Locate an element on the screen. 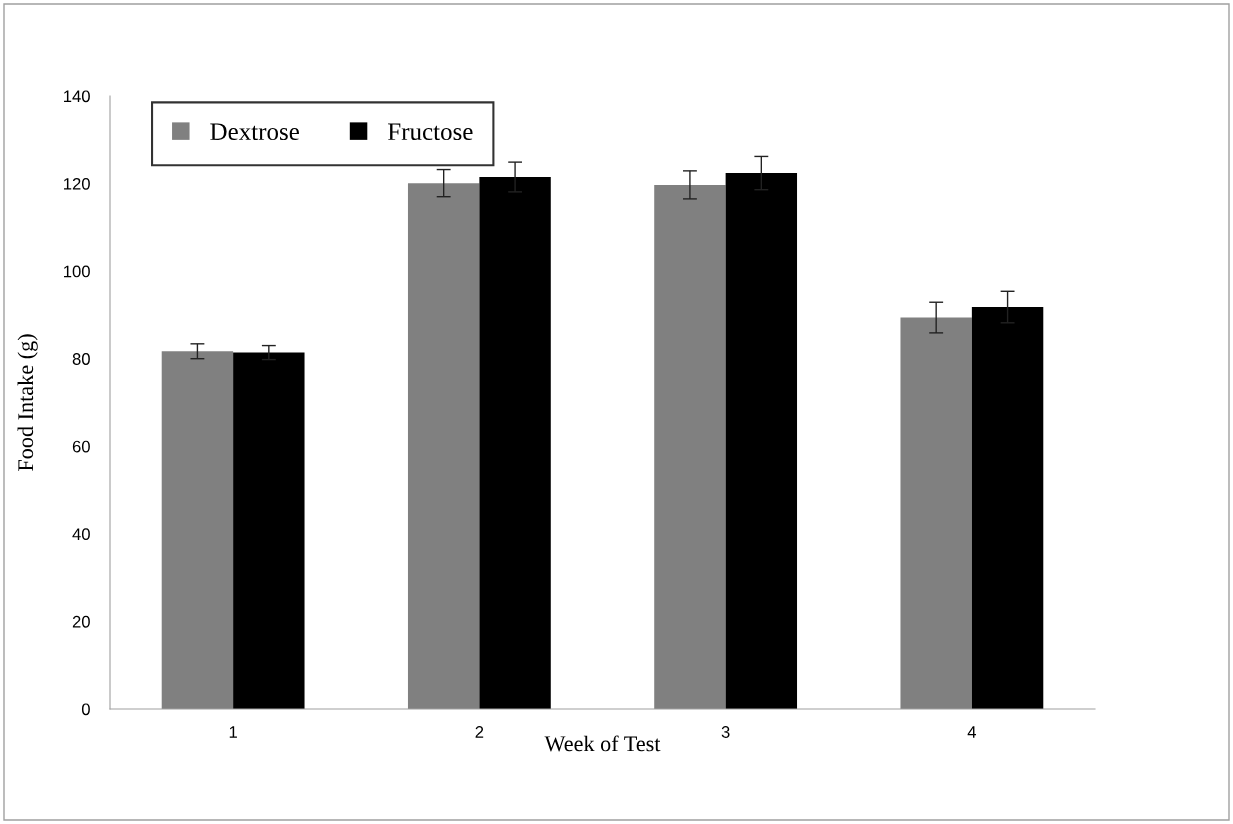  x-tick-label: 2 is located at coordinates (479, 732).